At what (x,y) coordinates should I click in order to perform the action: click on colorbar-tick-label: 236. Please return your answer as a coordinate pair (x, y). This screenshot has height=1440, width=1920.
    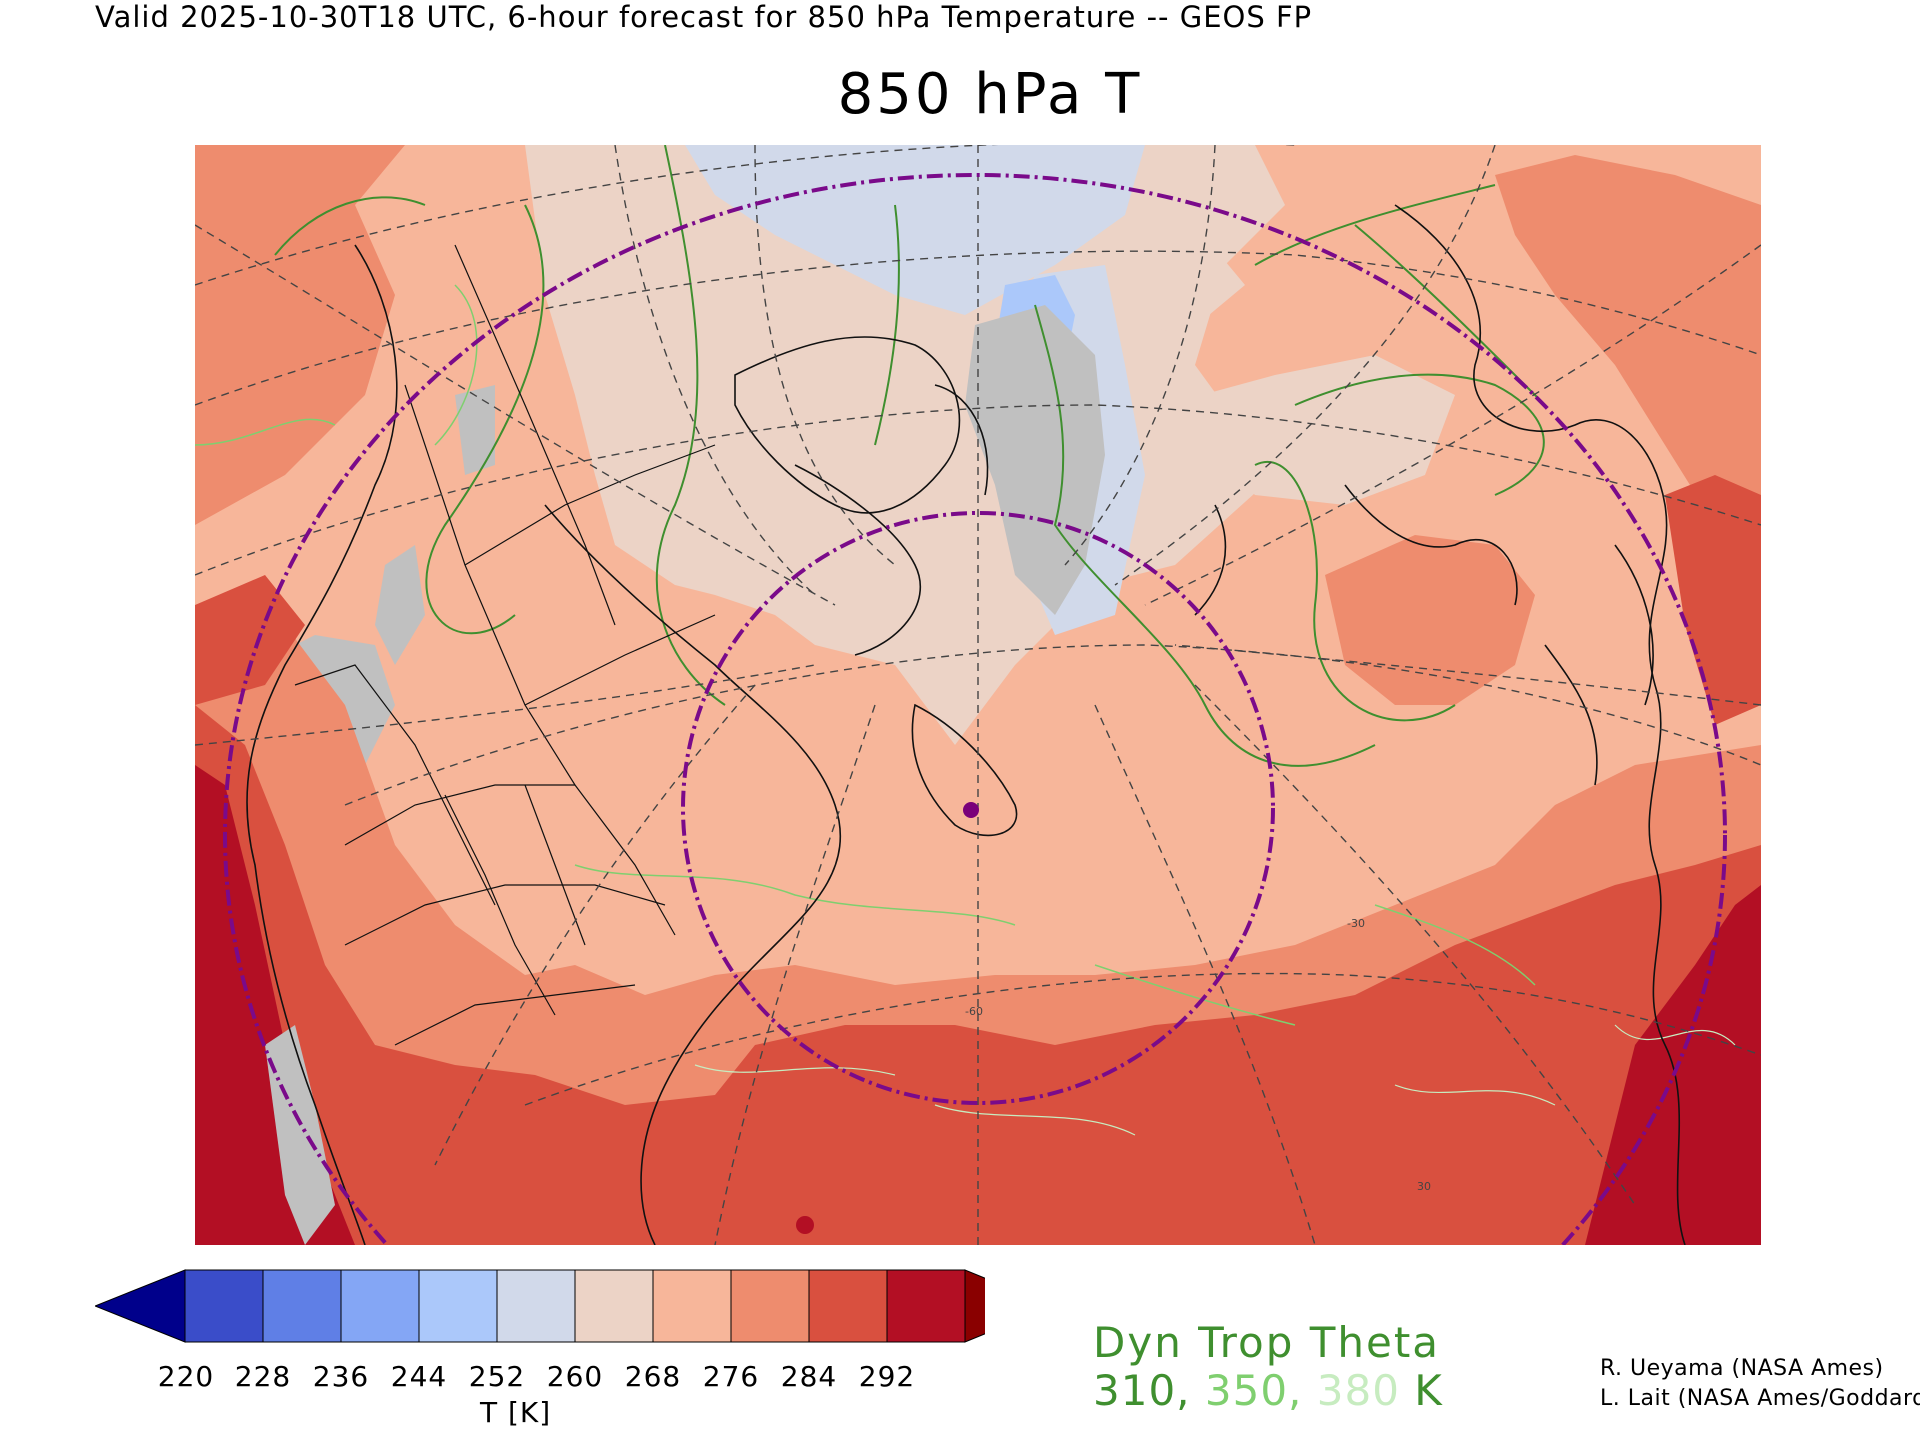
    Looking at the image, I should click on (341, 1376).